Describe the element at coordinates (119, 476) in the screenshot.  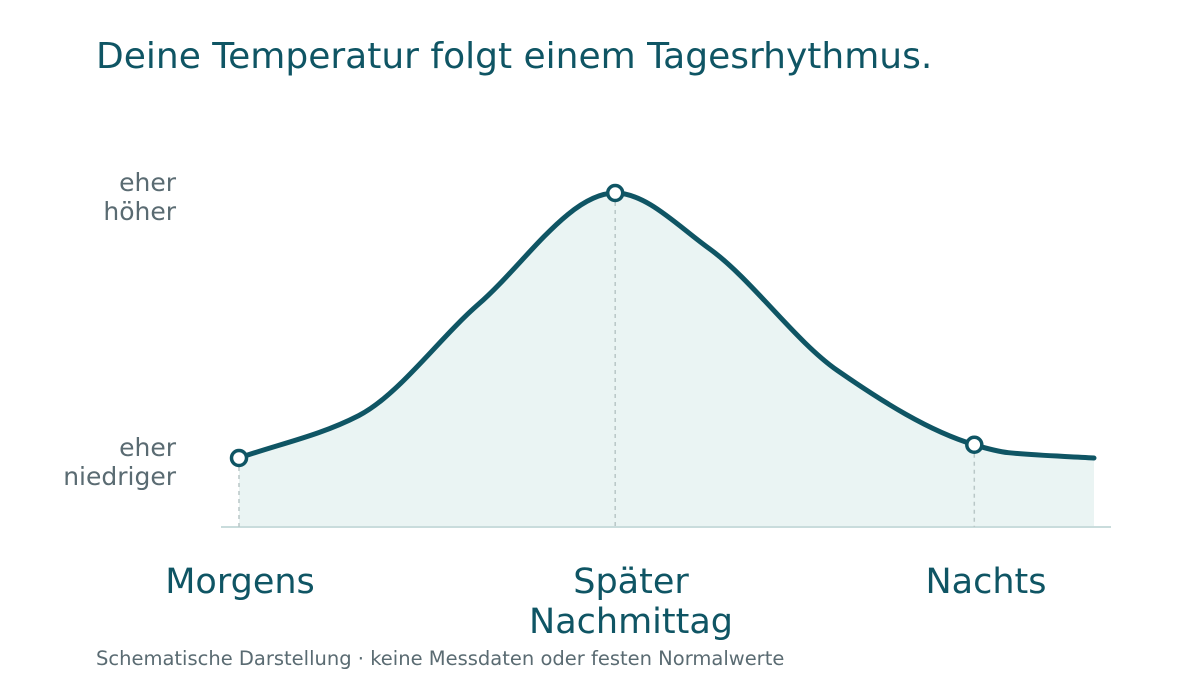
I see `y-label-low-line-2: niedriger` at that location.